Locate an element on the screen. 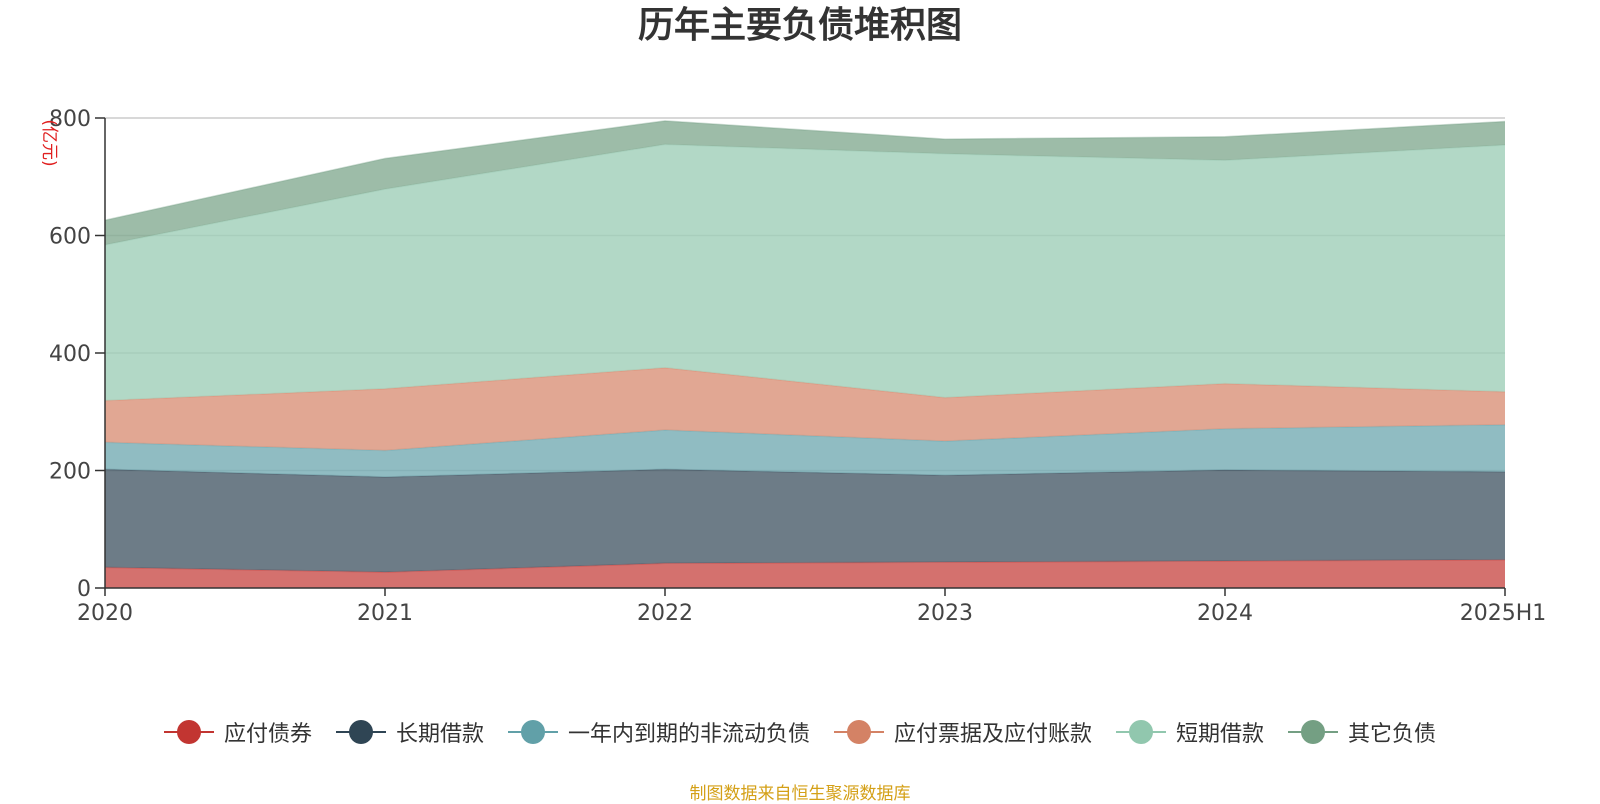 This screenshot has height=804, width=1600. y-tick-label-200: 200 is located at coordinates (70, 472).